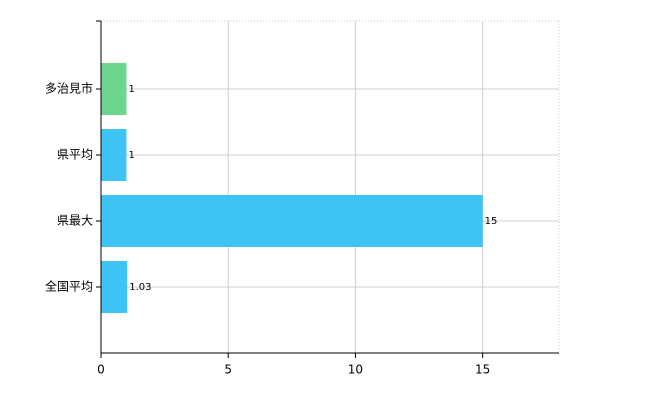 The width and height of the screenshot is (650, 400). What do you see at coordinates (101, 370) in the screenshot?
I see `x-tick-label: 0` at bounding box center [101, 370].